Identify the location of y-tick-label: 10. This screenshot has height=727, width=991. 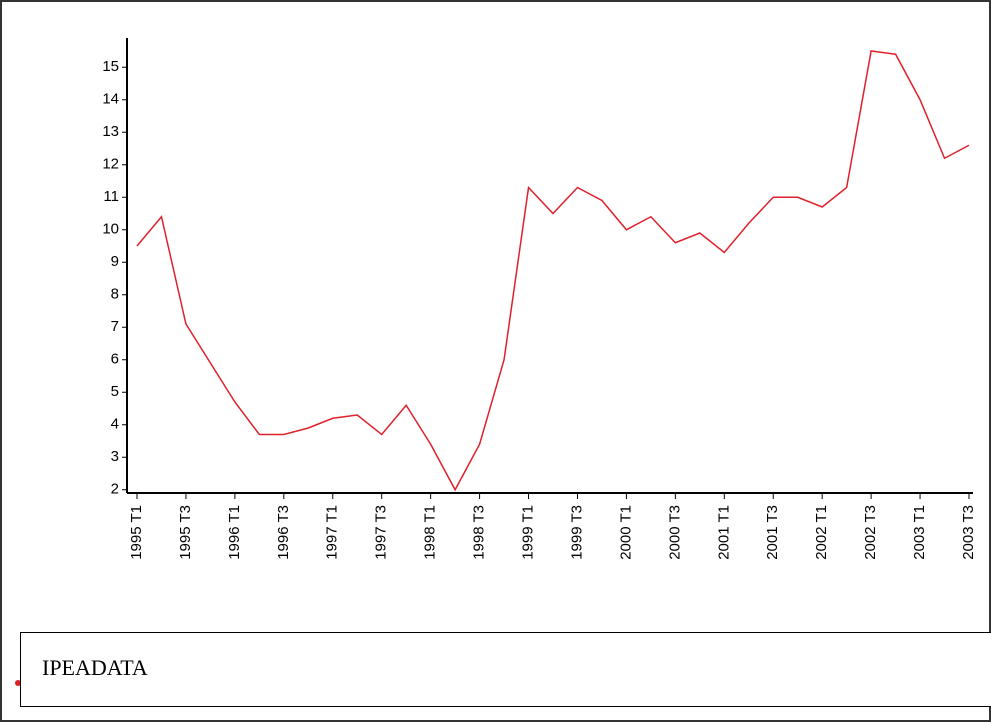
(110, 229).